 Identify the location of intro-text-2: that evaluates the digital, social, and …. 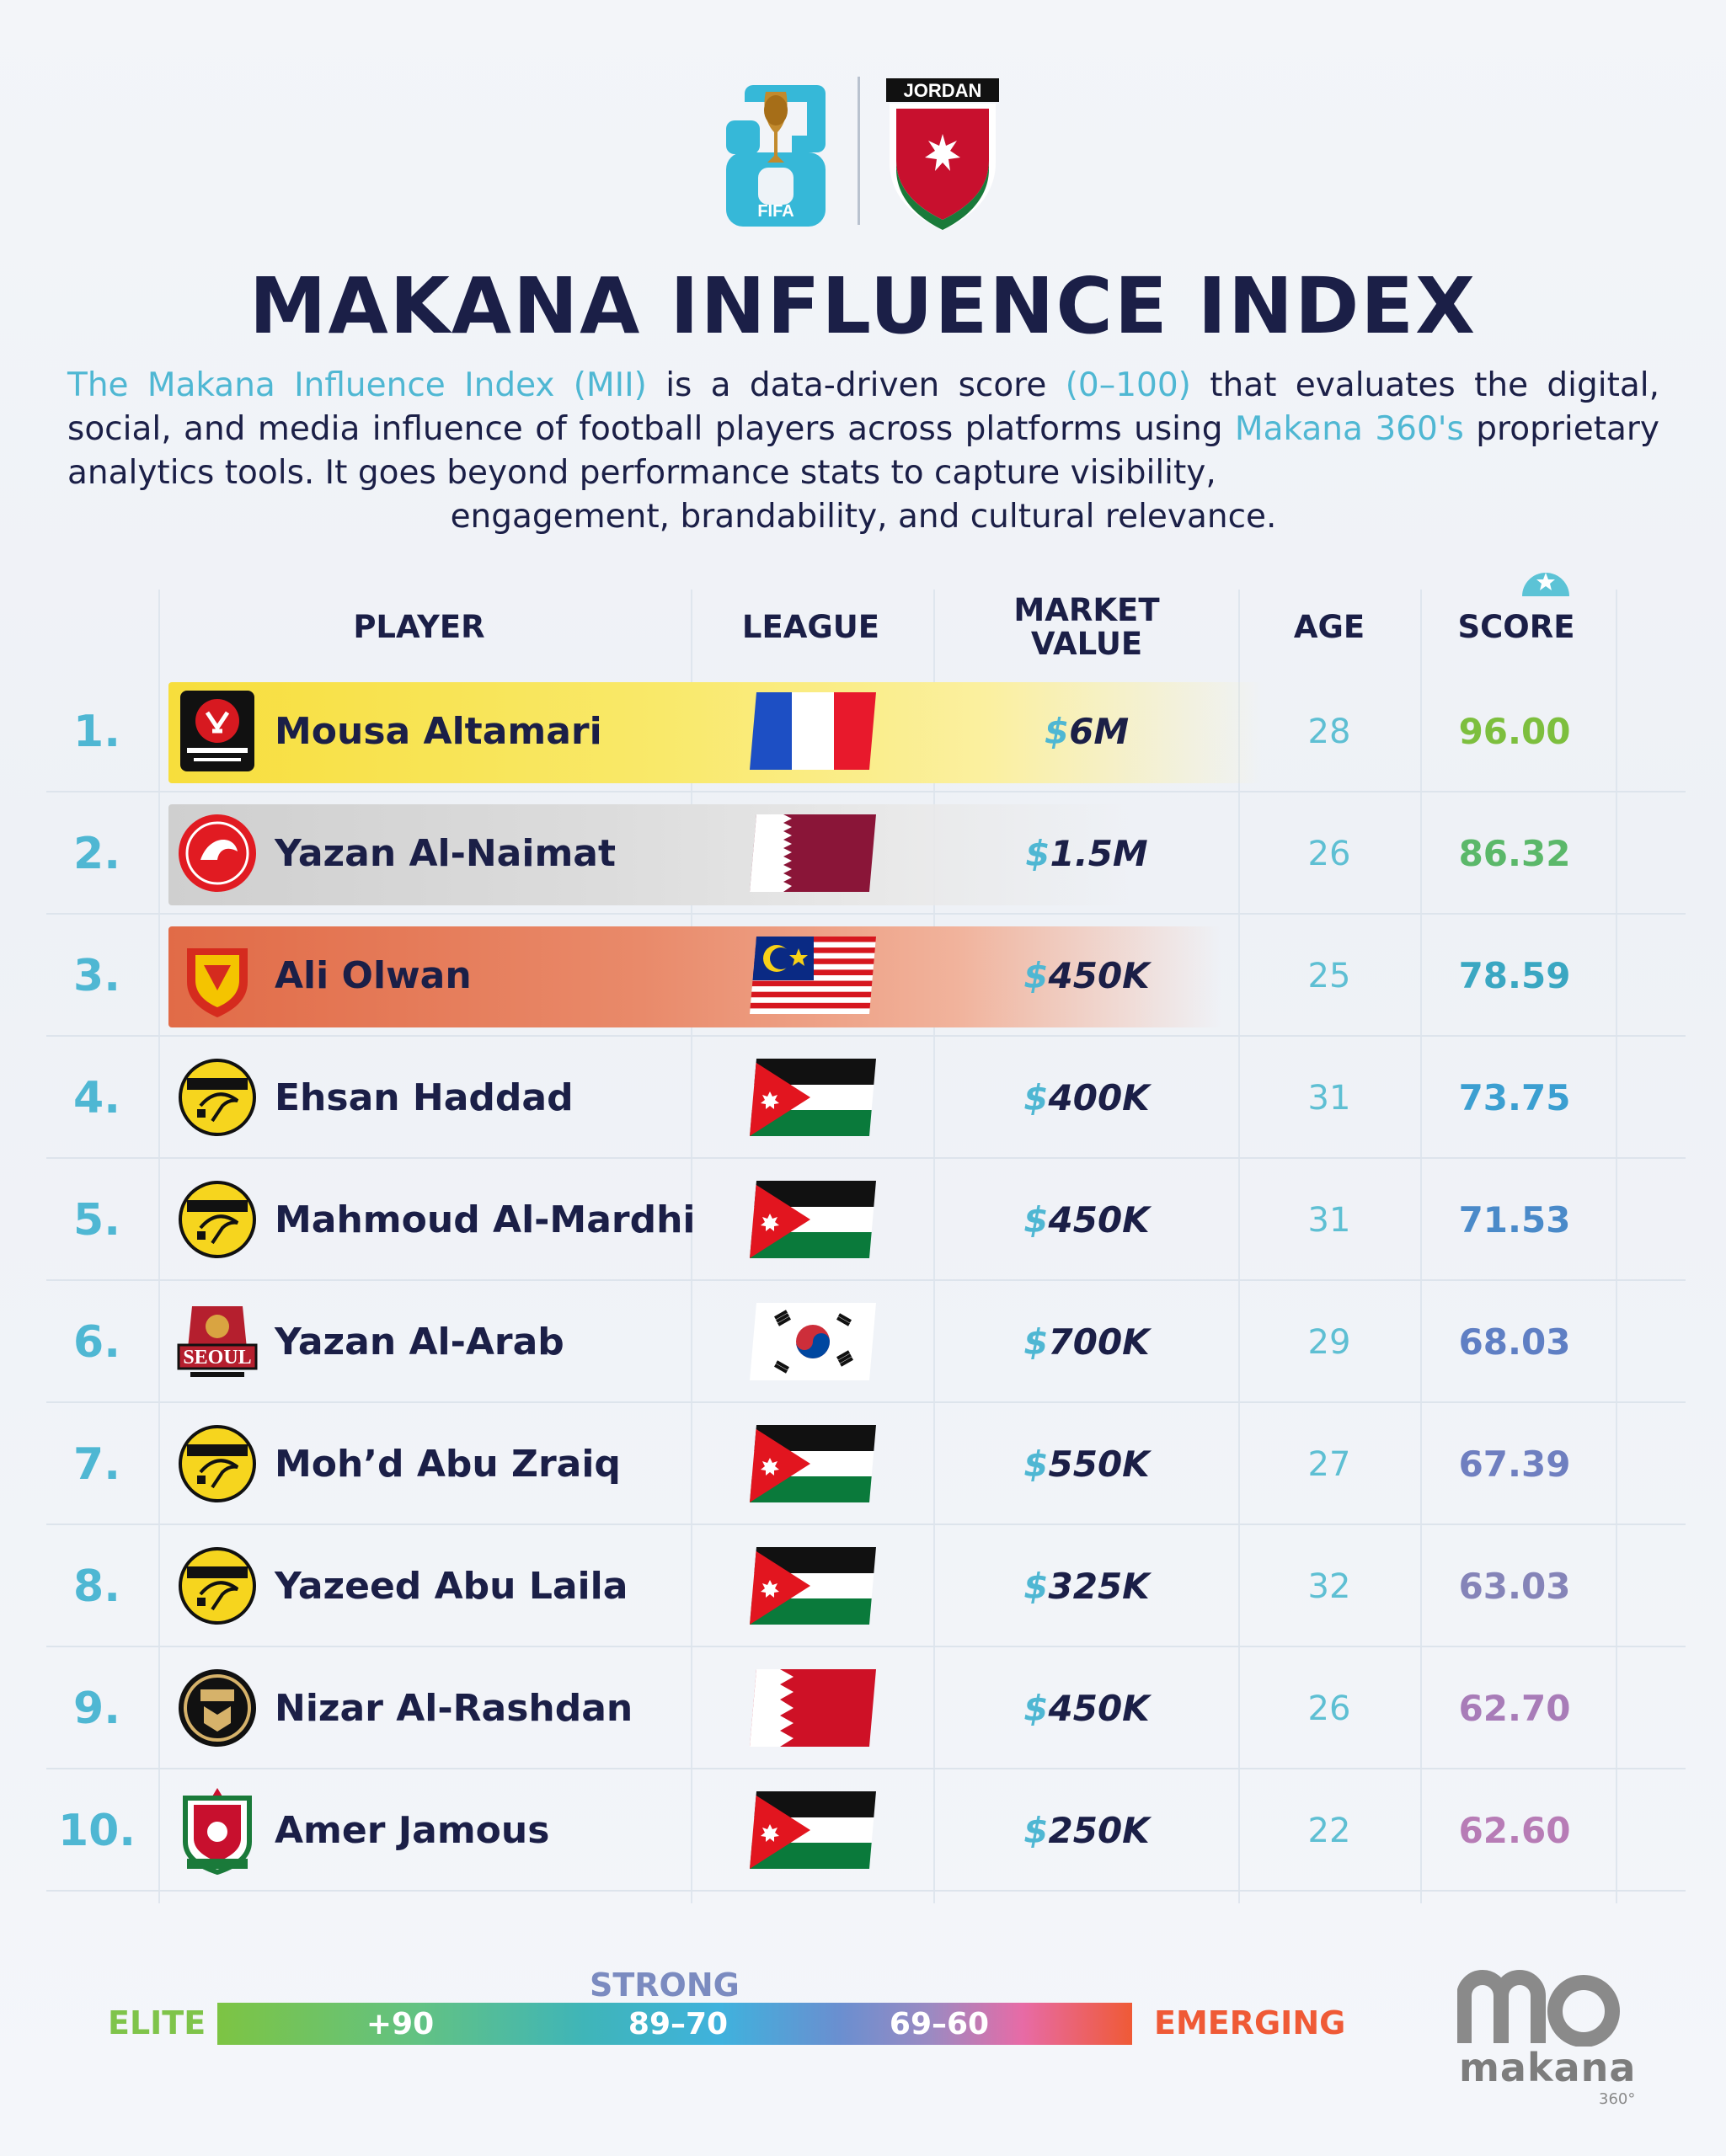
(863, 407).